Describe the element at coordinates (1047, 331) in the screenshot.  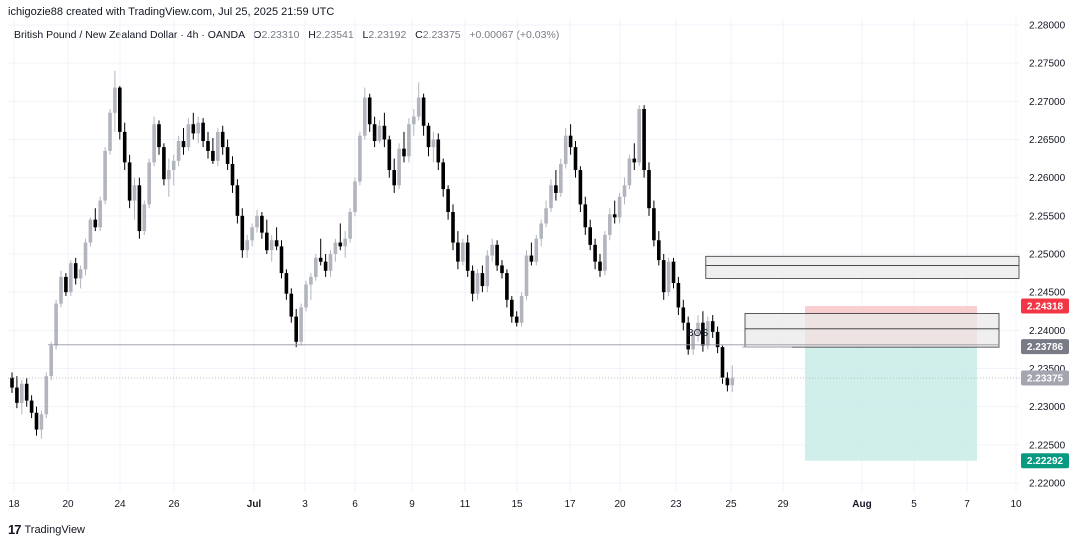
I see `price-tick-label: 2.24000` at that location.